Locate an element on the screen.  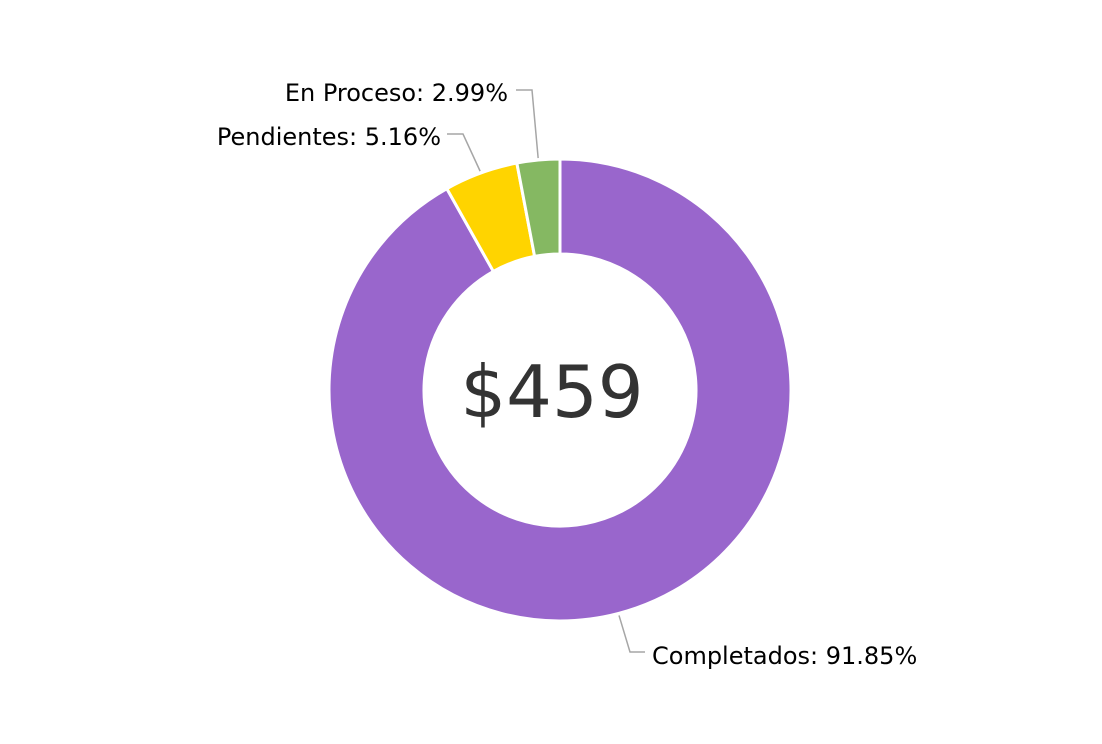
slice-label-pendientes: Pendientes: 5.16% is located at coordinates (329, 137).